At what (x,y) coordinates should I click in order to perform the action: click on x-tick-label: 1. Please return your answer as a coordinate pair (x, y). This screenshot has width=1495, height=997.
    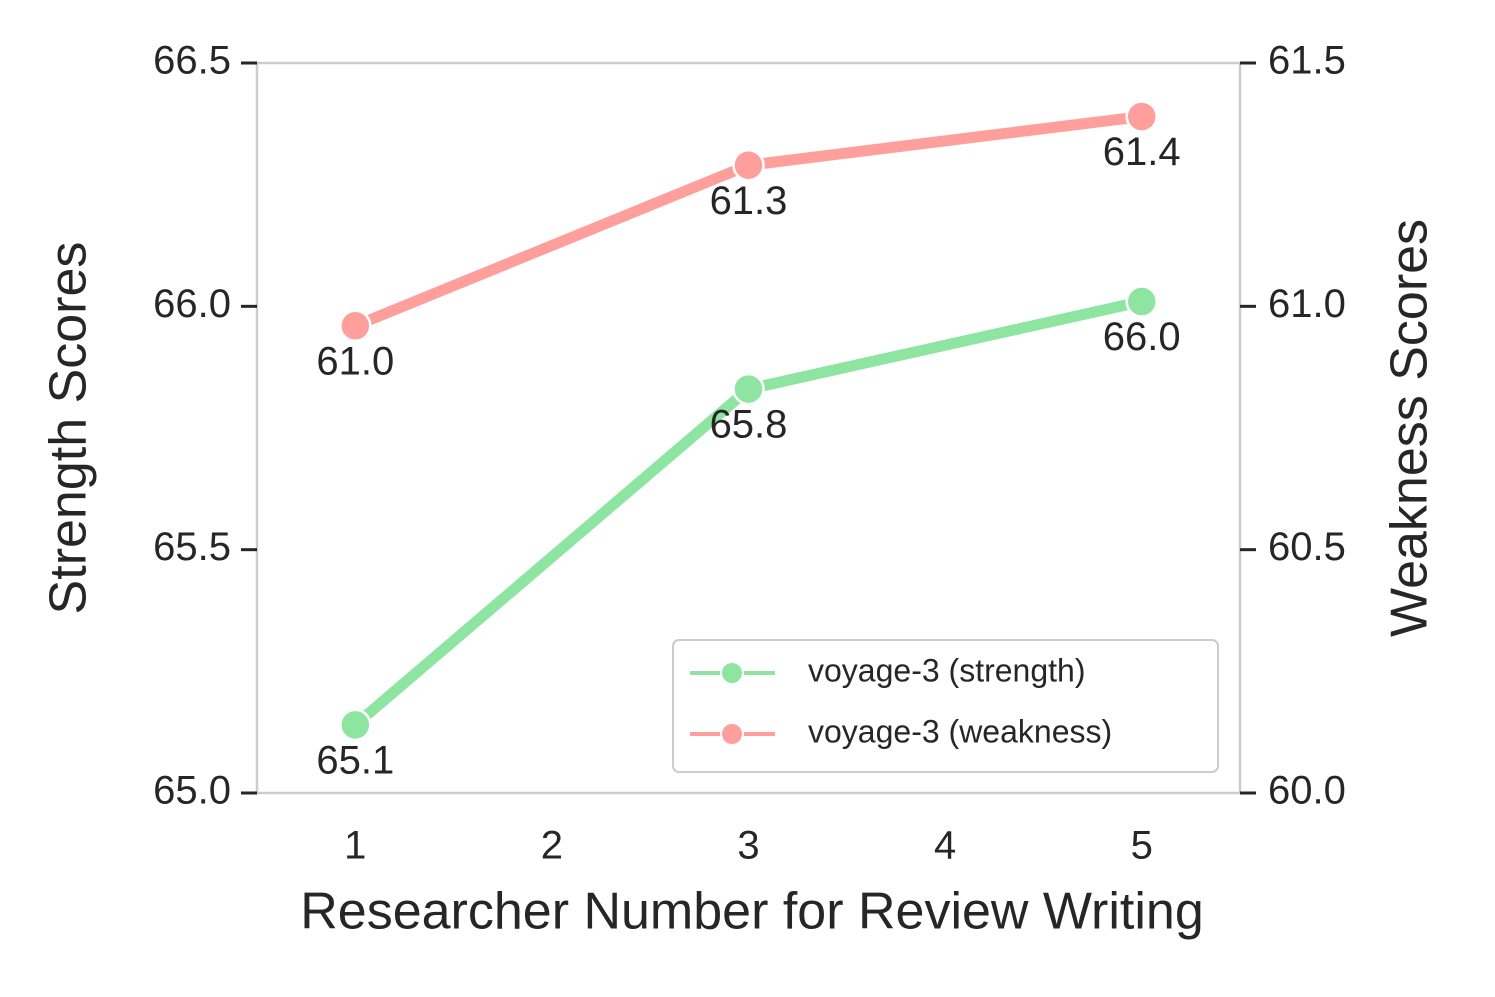
    Looking at the image, I should click on (355, 846).